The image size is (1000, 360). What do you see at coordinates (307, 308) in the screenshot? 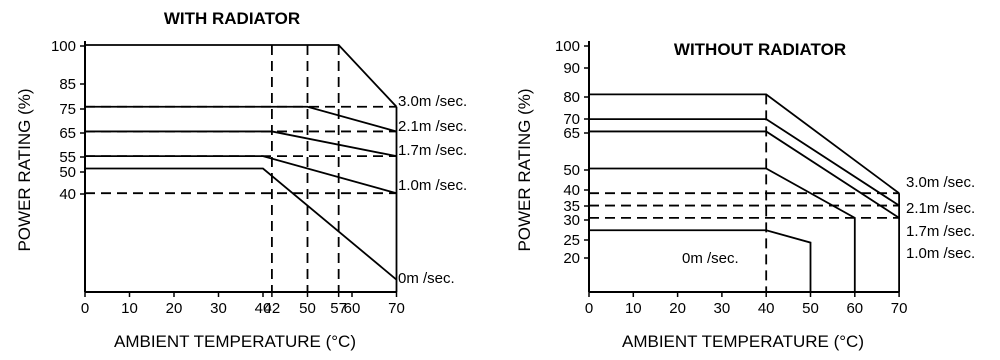
I see `c1-x-tick-label: 50` at bounding box center [307, 308].